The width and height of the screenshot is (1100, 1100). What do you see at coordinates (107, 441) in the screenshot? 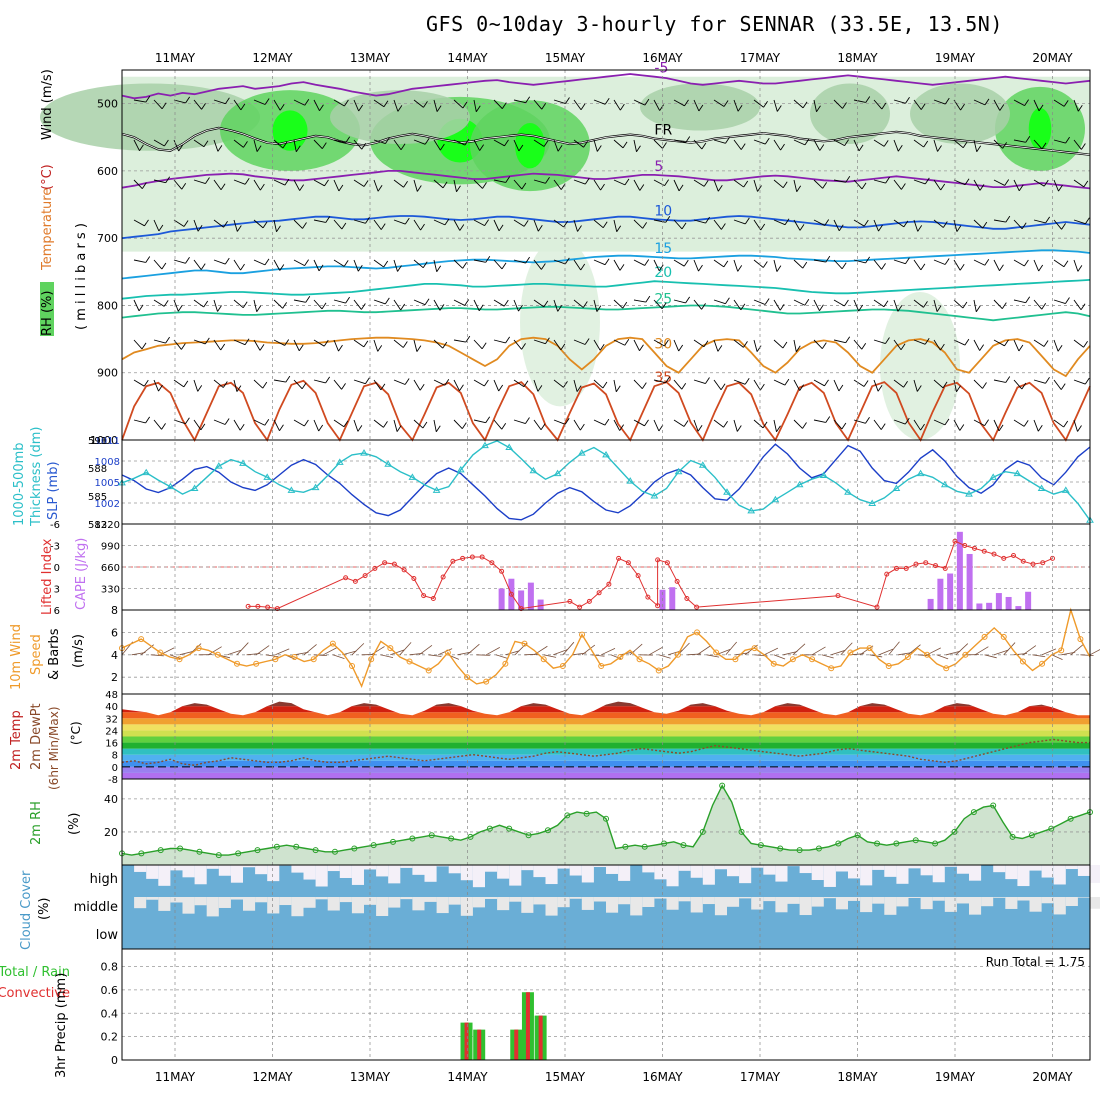
I see `slp-tick: 1011` at bounding box center [107, 441].